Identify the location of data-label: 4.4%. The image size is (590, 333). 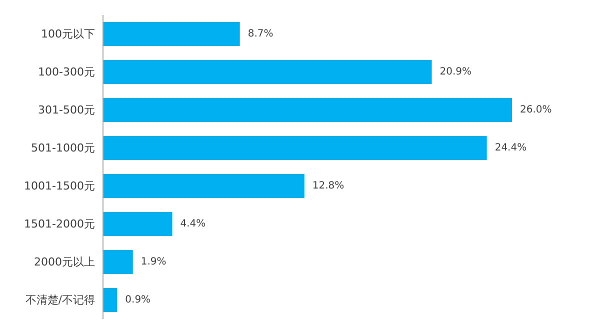
(193, 224).